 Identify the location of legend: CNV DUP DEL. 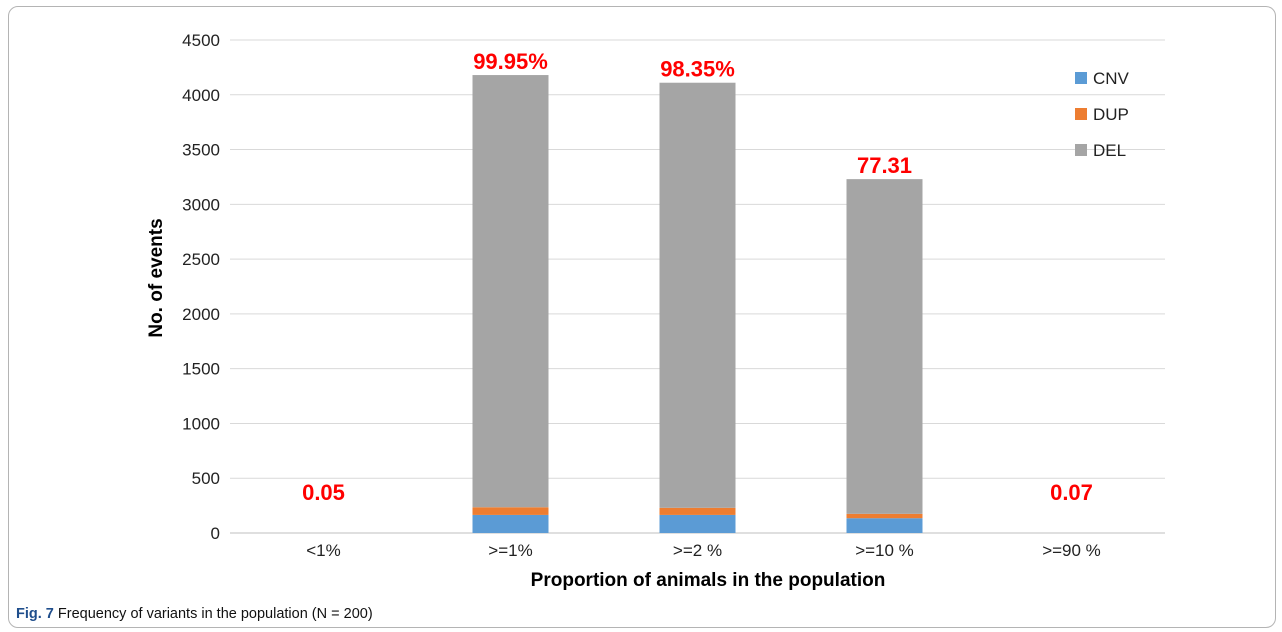
(1102, 114).